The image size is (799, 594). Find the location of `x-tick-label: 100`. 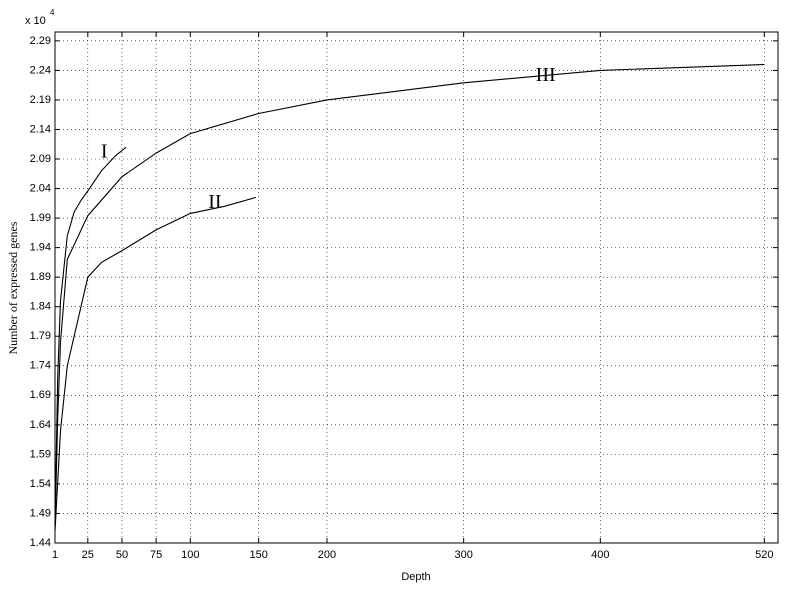

x-tick-label: 100 is located at coordinates (190, 555).